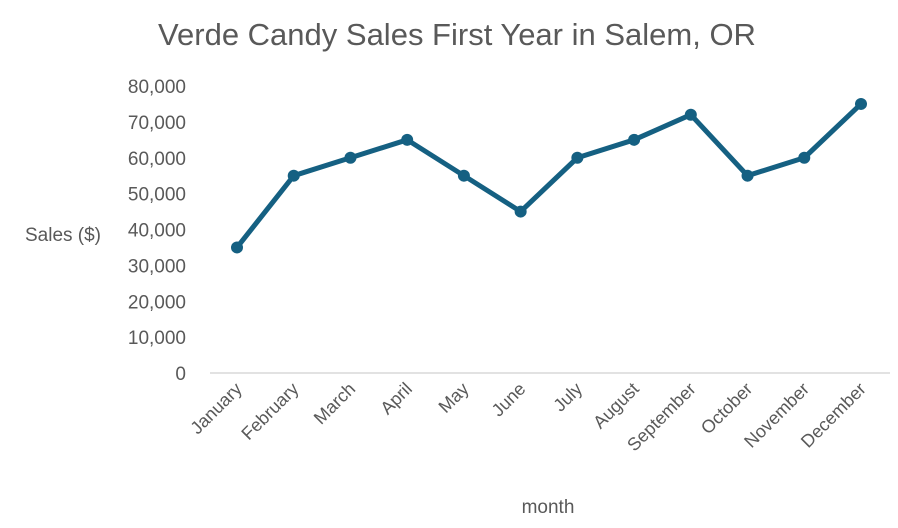  I want to click on y-tick-label: 30,000, so click(157, 266).